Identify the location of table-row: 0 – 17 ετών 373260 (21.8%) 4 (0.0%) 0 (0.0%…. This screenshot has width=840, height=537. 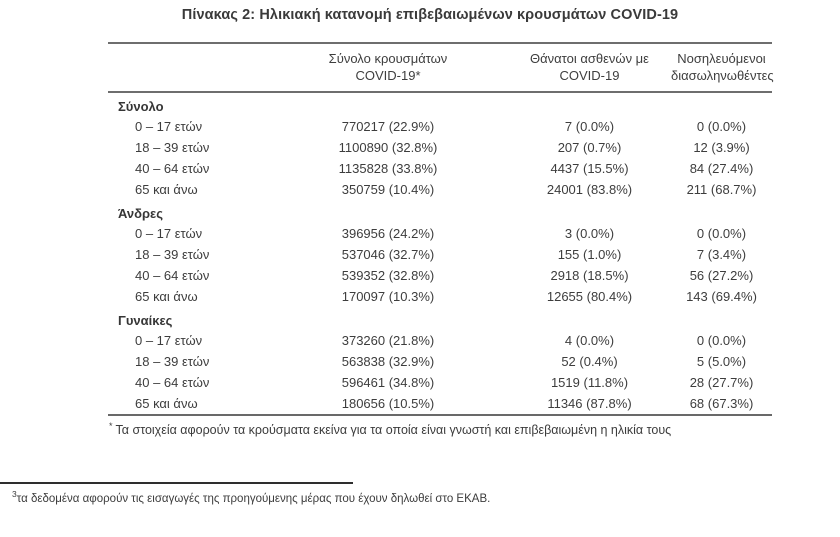
(440, 340).